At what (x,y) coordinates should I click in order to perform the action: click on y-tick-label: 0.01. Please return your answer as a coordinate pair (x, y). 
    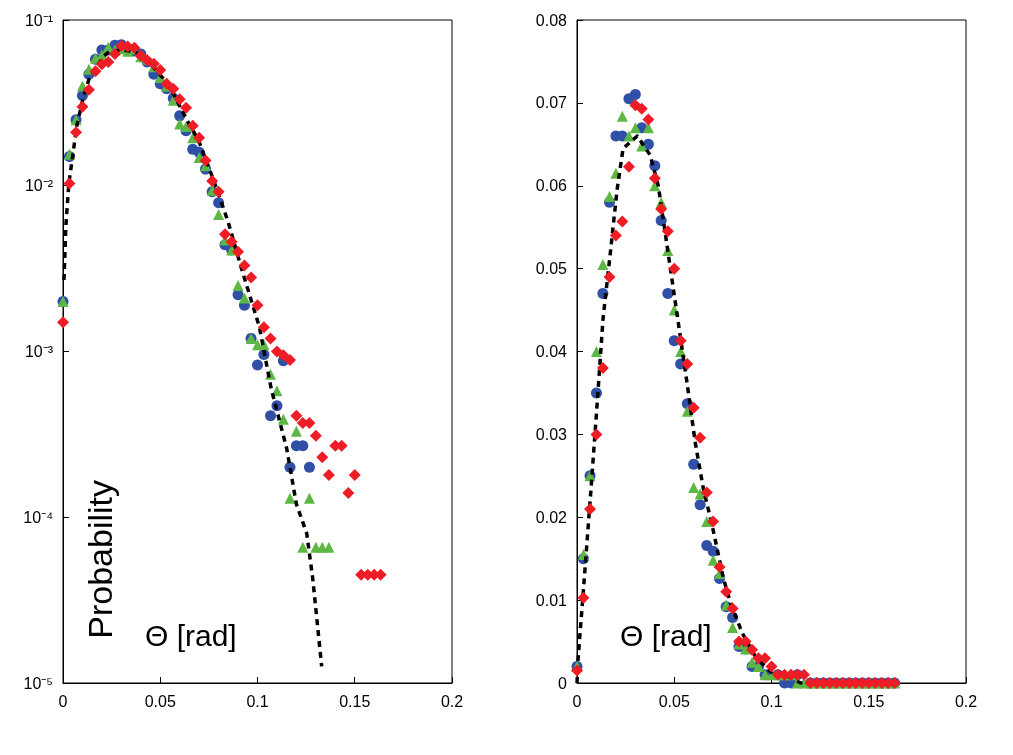
    Looking at the image, I should click on (551, 600).